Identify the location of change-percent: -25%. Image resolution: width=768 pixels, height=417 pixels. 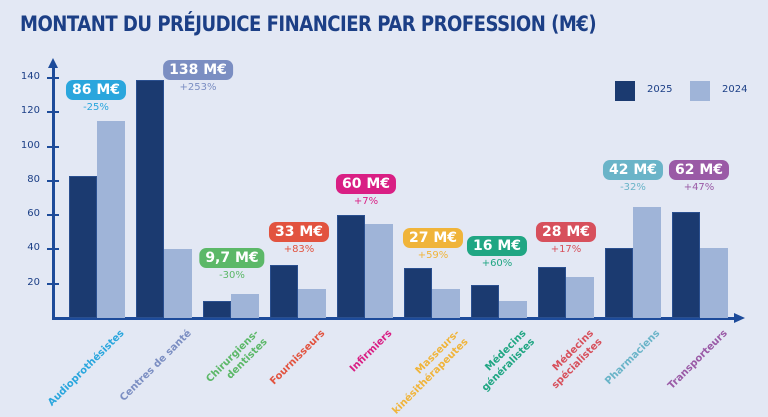
(96, 107).